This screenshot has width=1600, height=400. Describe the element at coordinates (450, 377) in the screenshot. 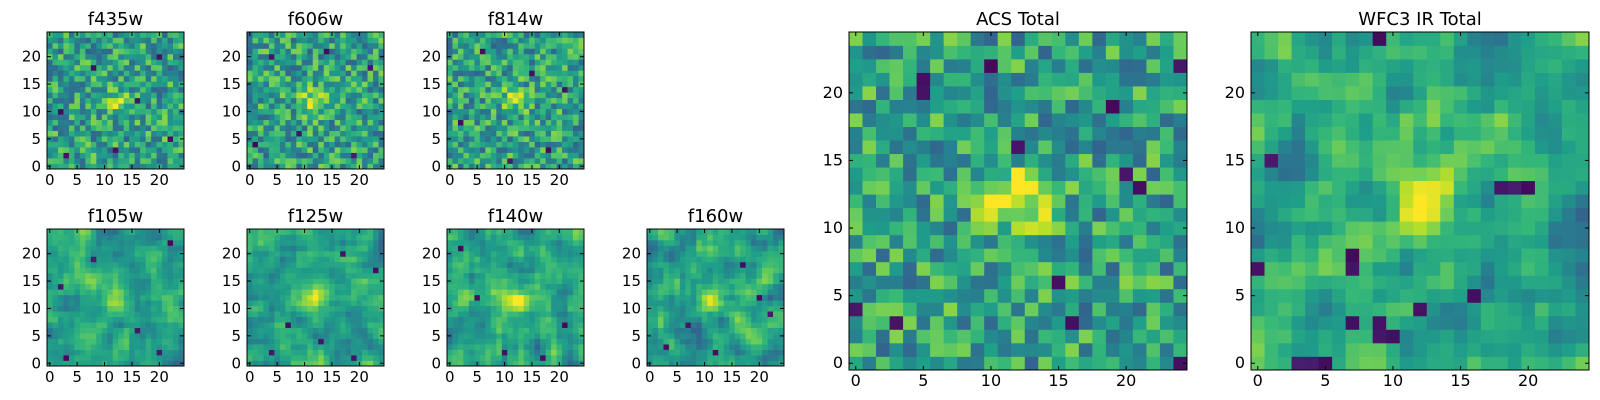

I see `x-tick-label: 0` at that location.